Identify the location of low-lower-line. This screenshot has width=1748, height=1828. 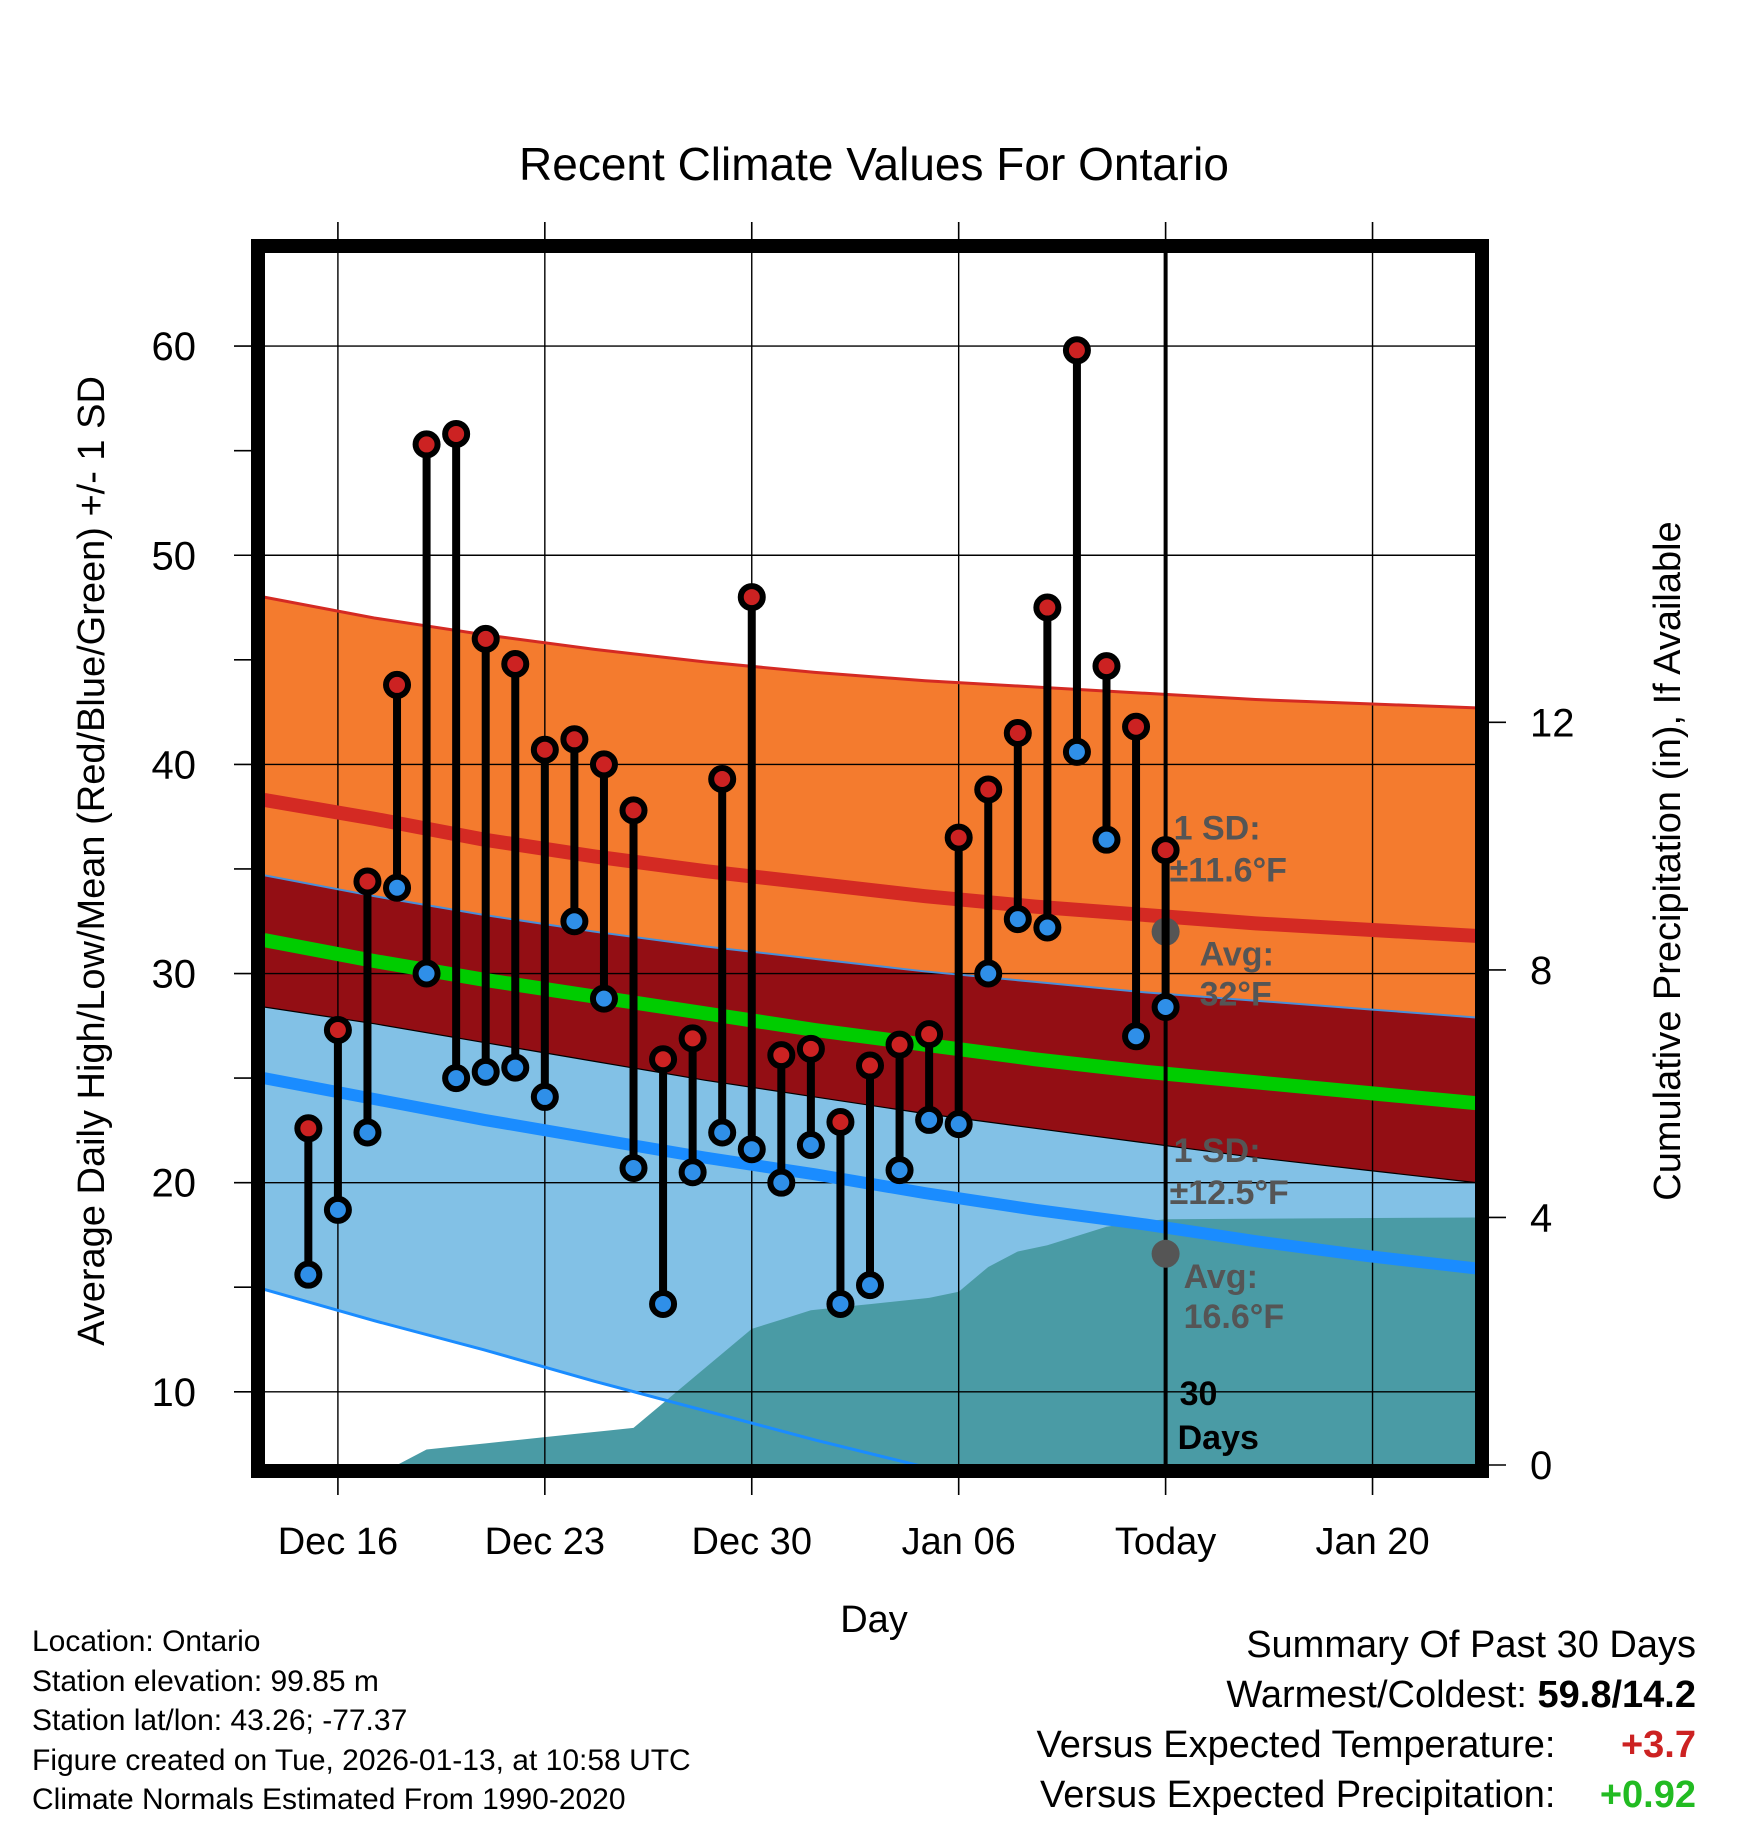
(593, 1376).